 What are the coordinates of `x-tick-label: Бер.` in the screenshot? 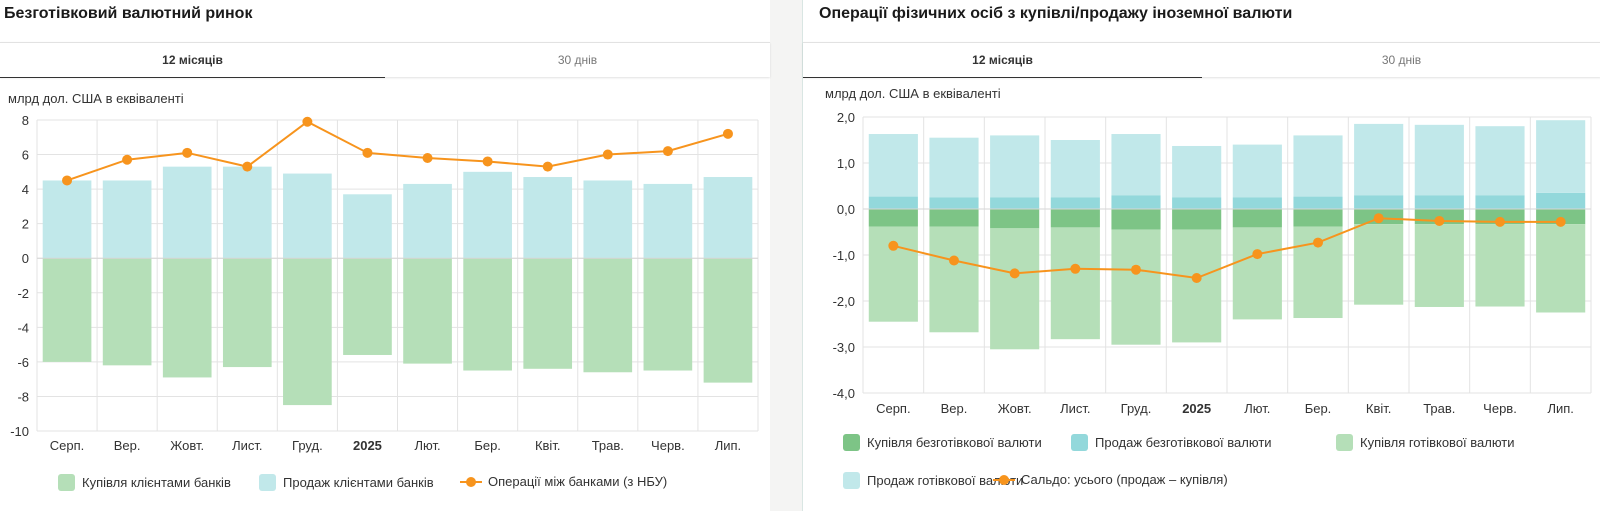 It's located at (1318, 408).